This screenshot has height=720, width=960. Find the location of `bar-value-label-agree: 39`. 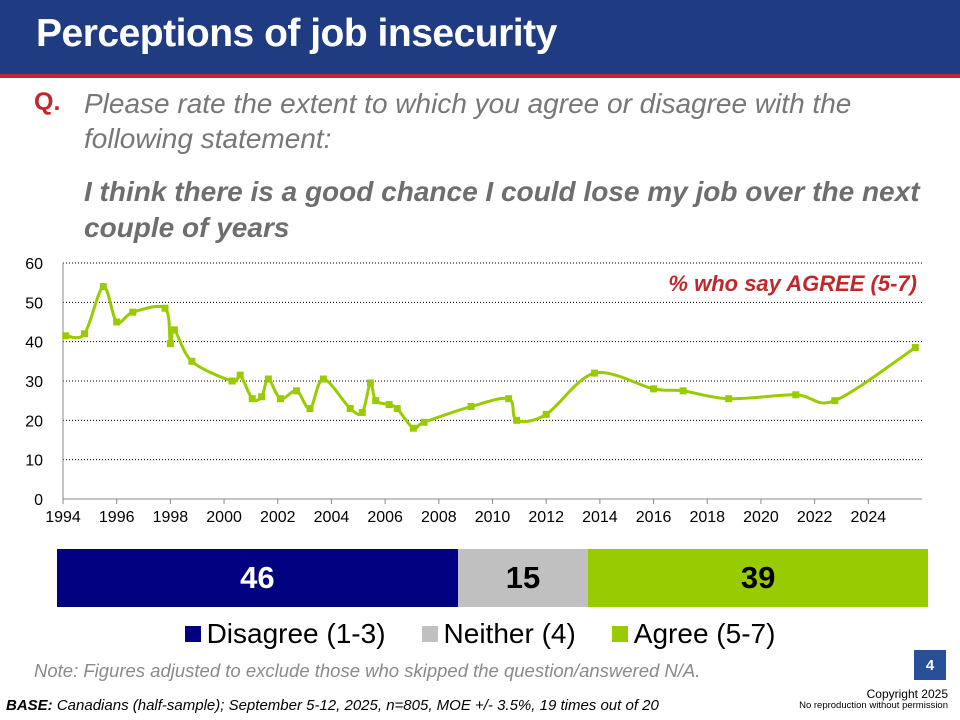

bar-value-label-agree: 39 is located at coordinates (758, 577).